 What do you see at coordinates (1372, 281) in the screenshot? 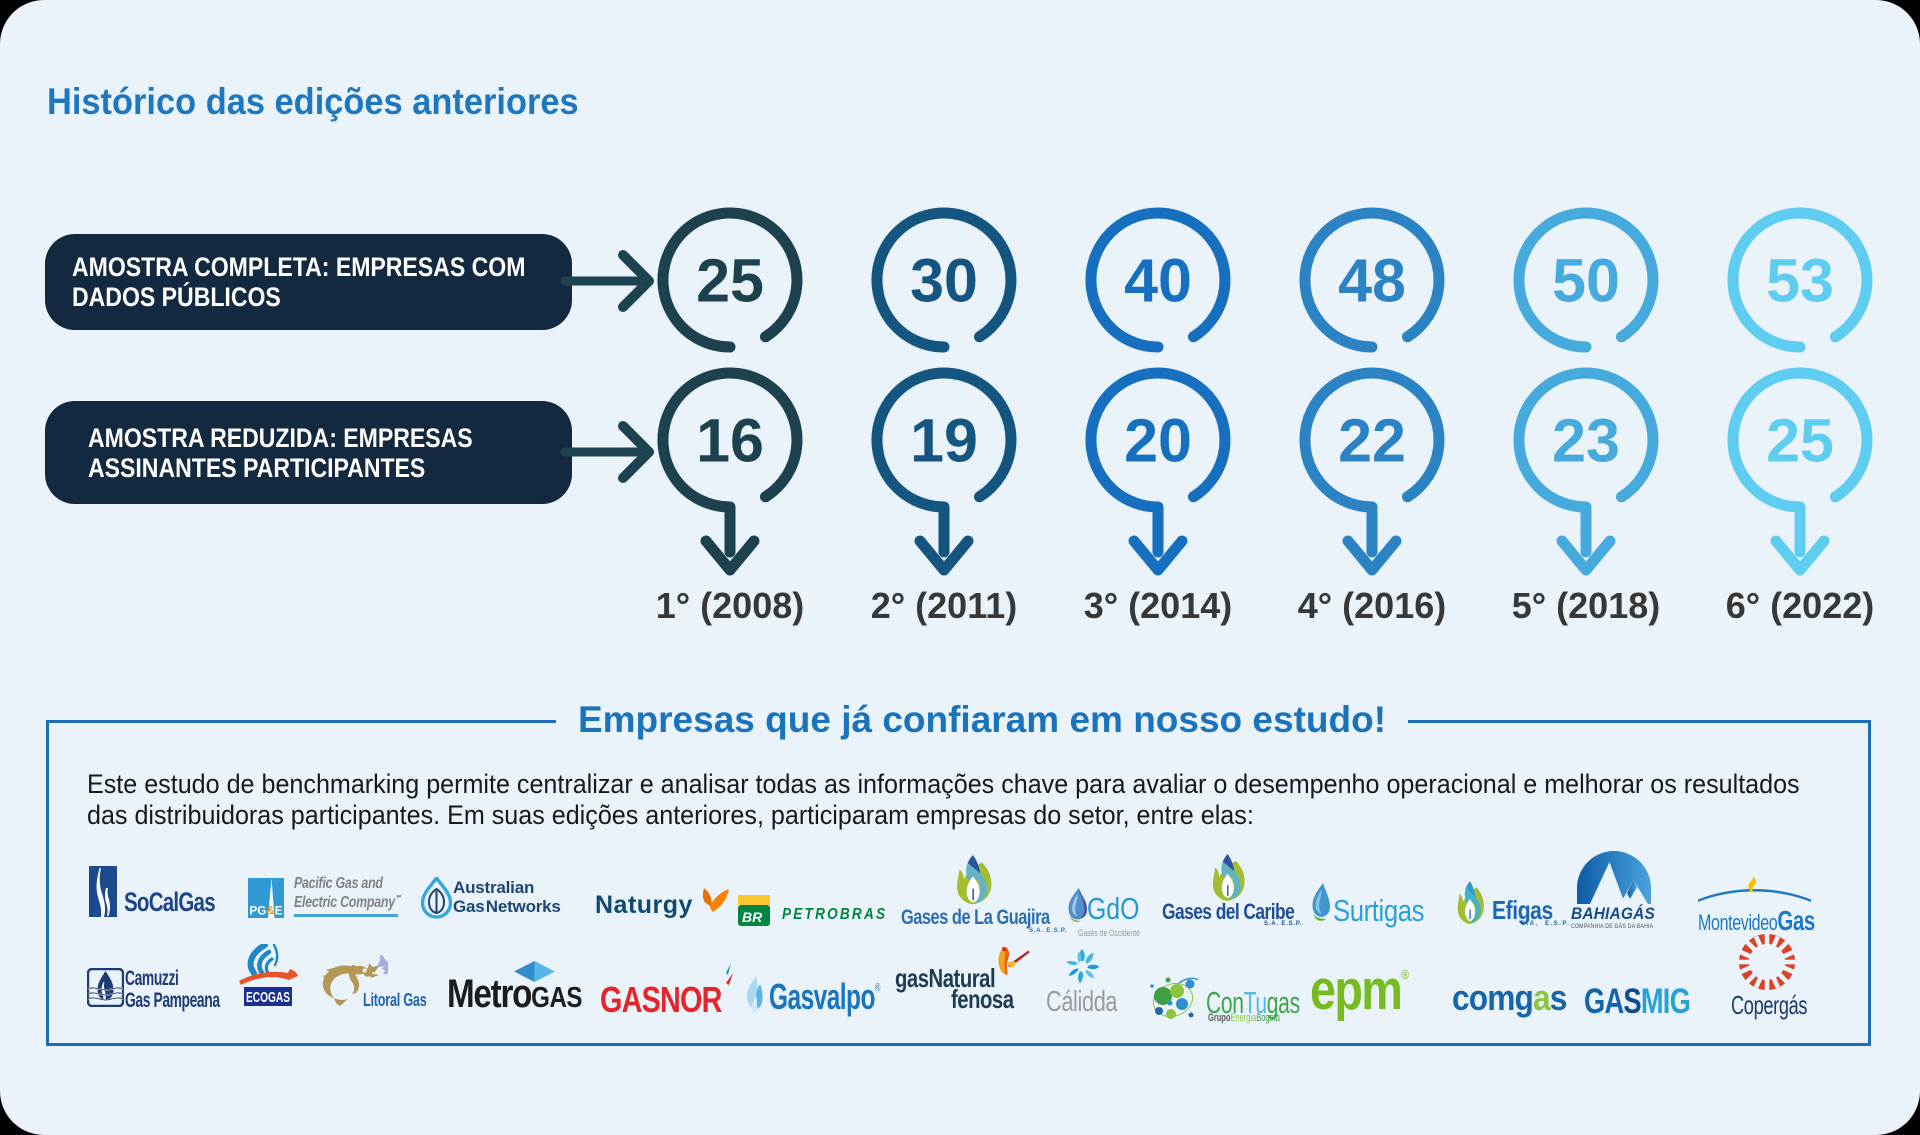
I see `svg-text: 48` at bounding box center [1372, 281].